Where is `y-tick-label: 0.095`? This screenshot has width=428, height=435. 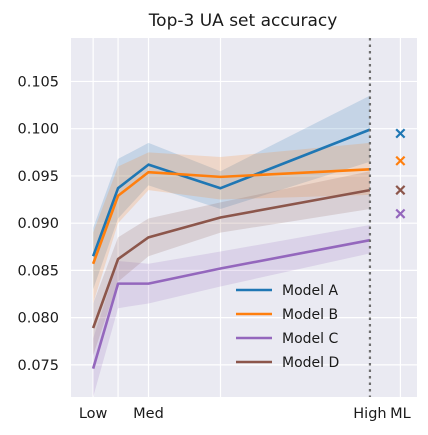 y-tick-label: 0.095 is located at coordinates (38, 177).